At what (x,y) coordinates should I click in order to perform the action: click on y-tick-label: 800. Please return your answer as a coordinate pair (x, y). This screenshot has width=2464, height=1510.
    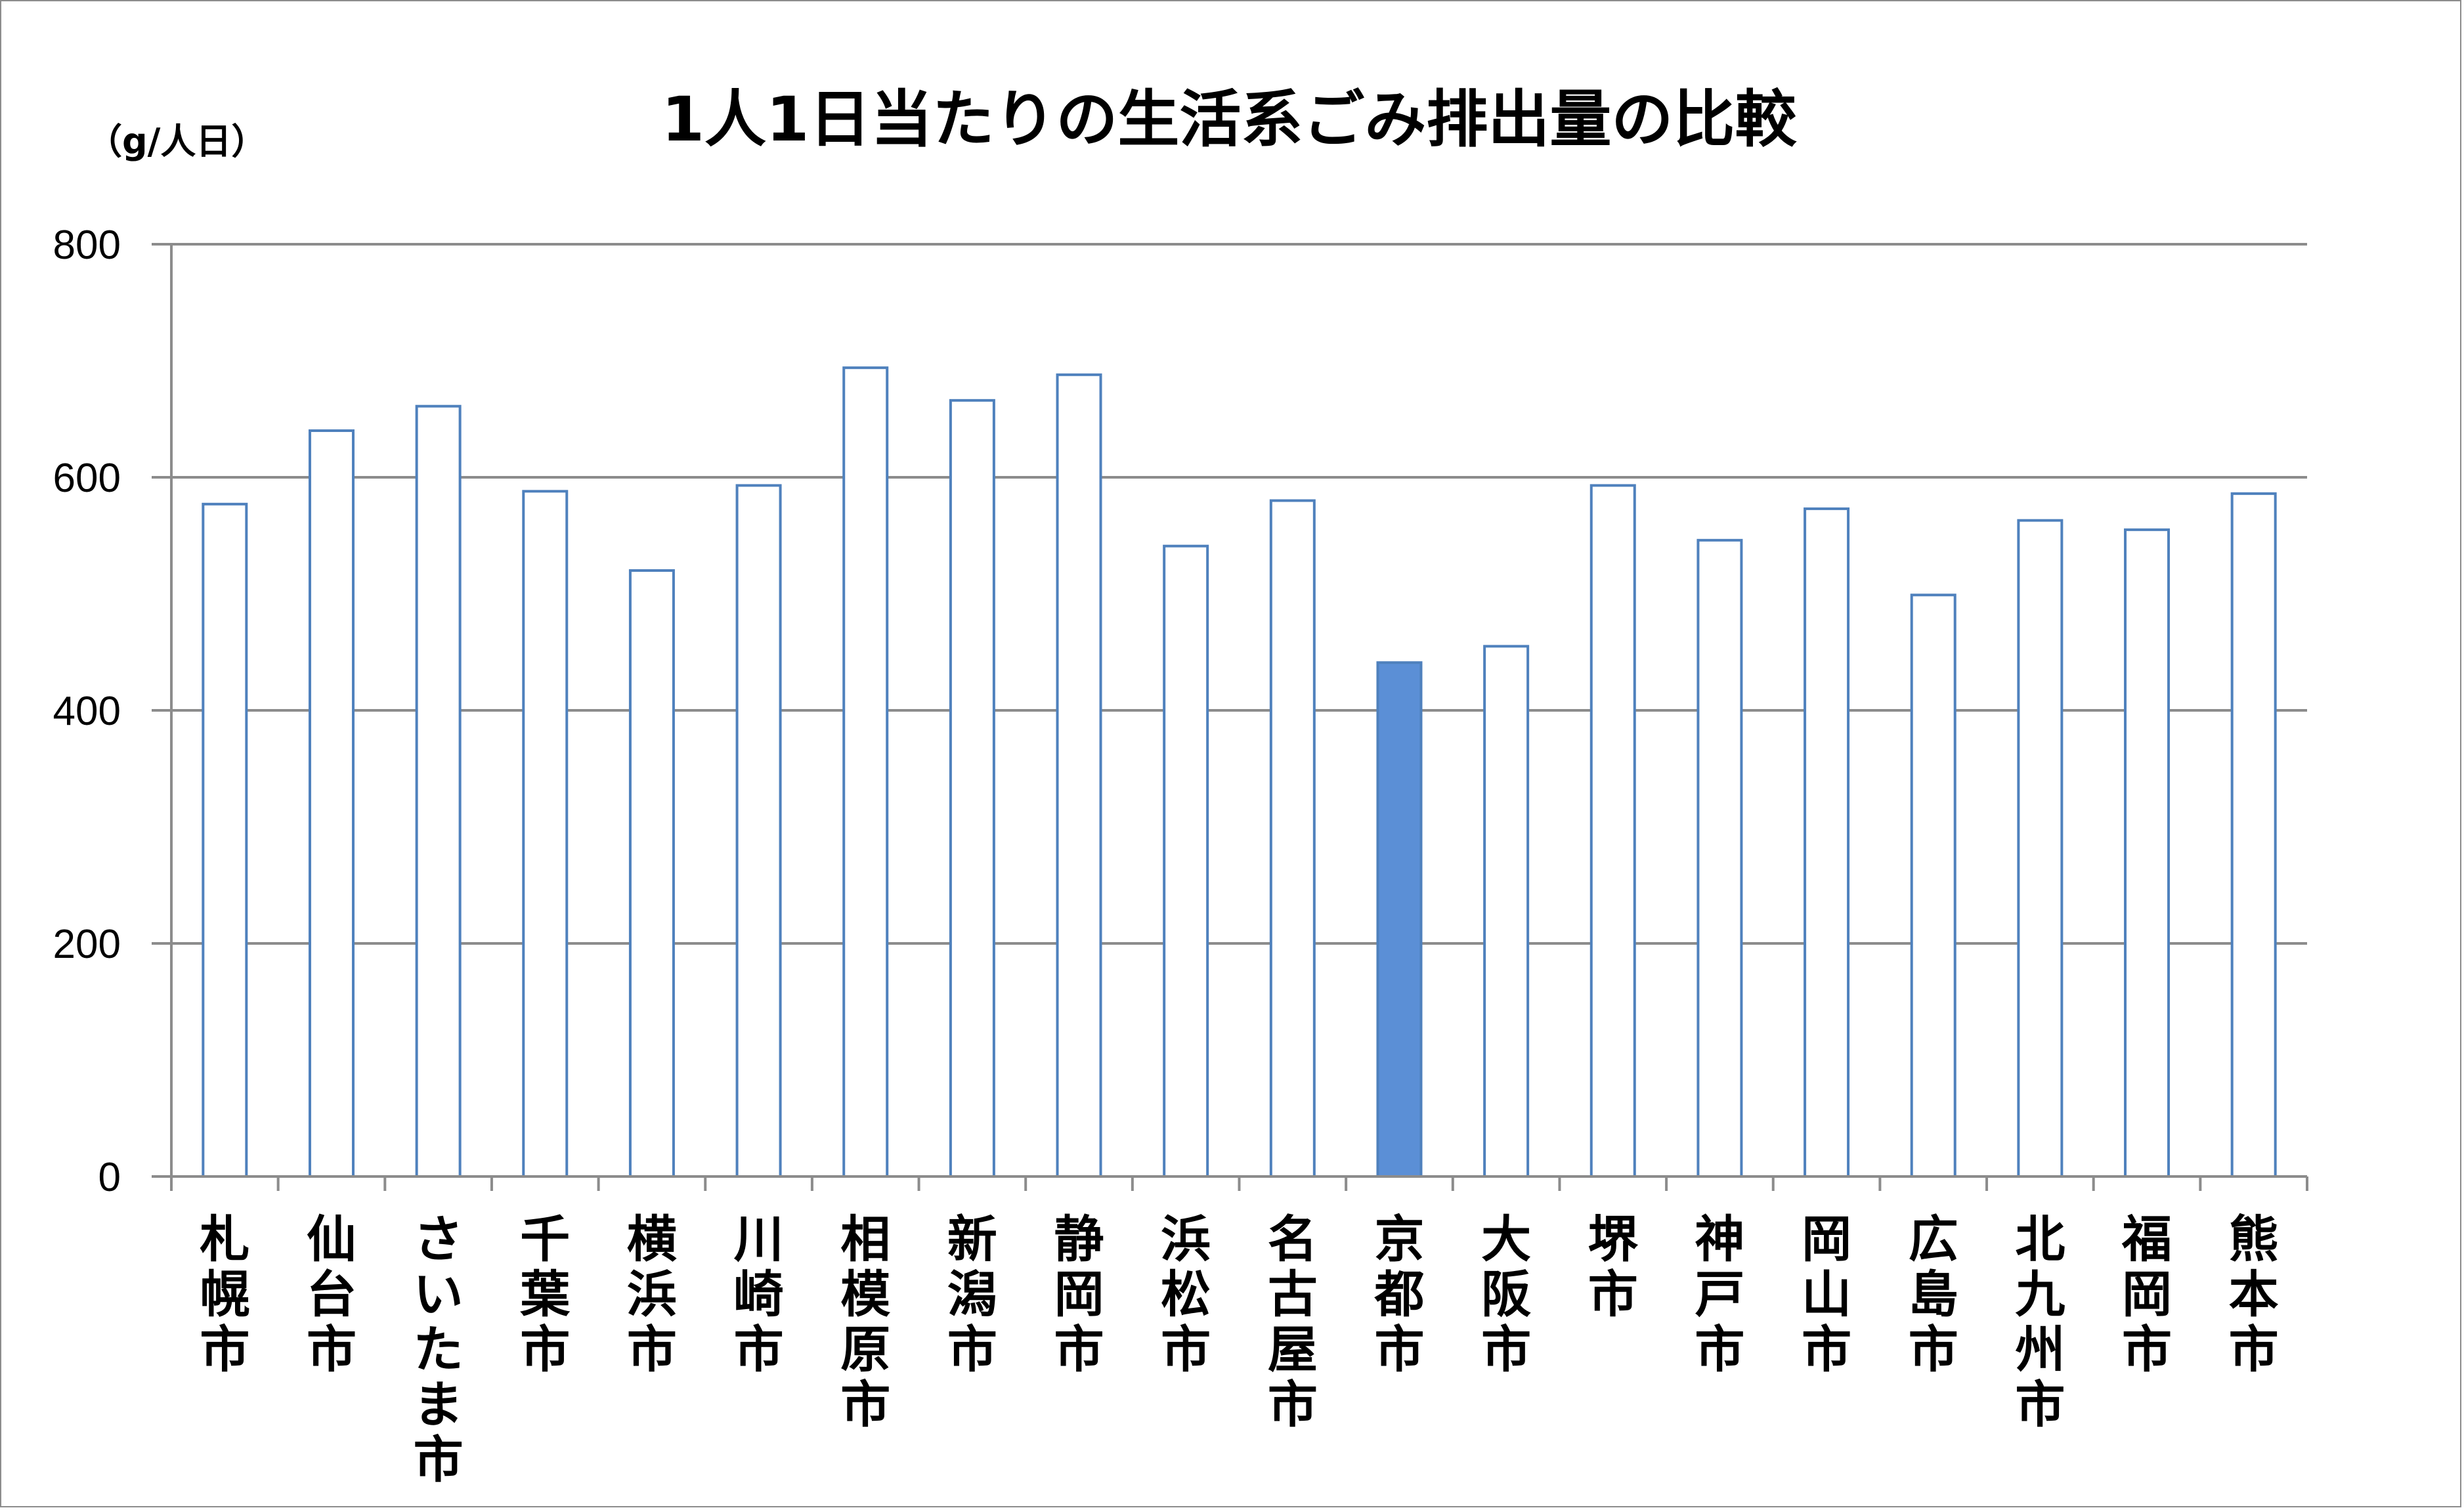
    Looking at the image, I should click on (87, 245).